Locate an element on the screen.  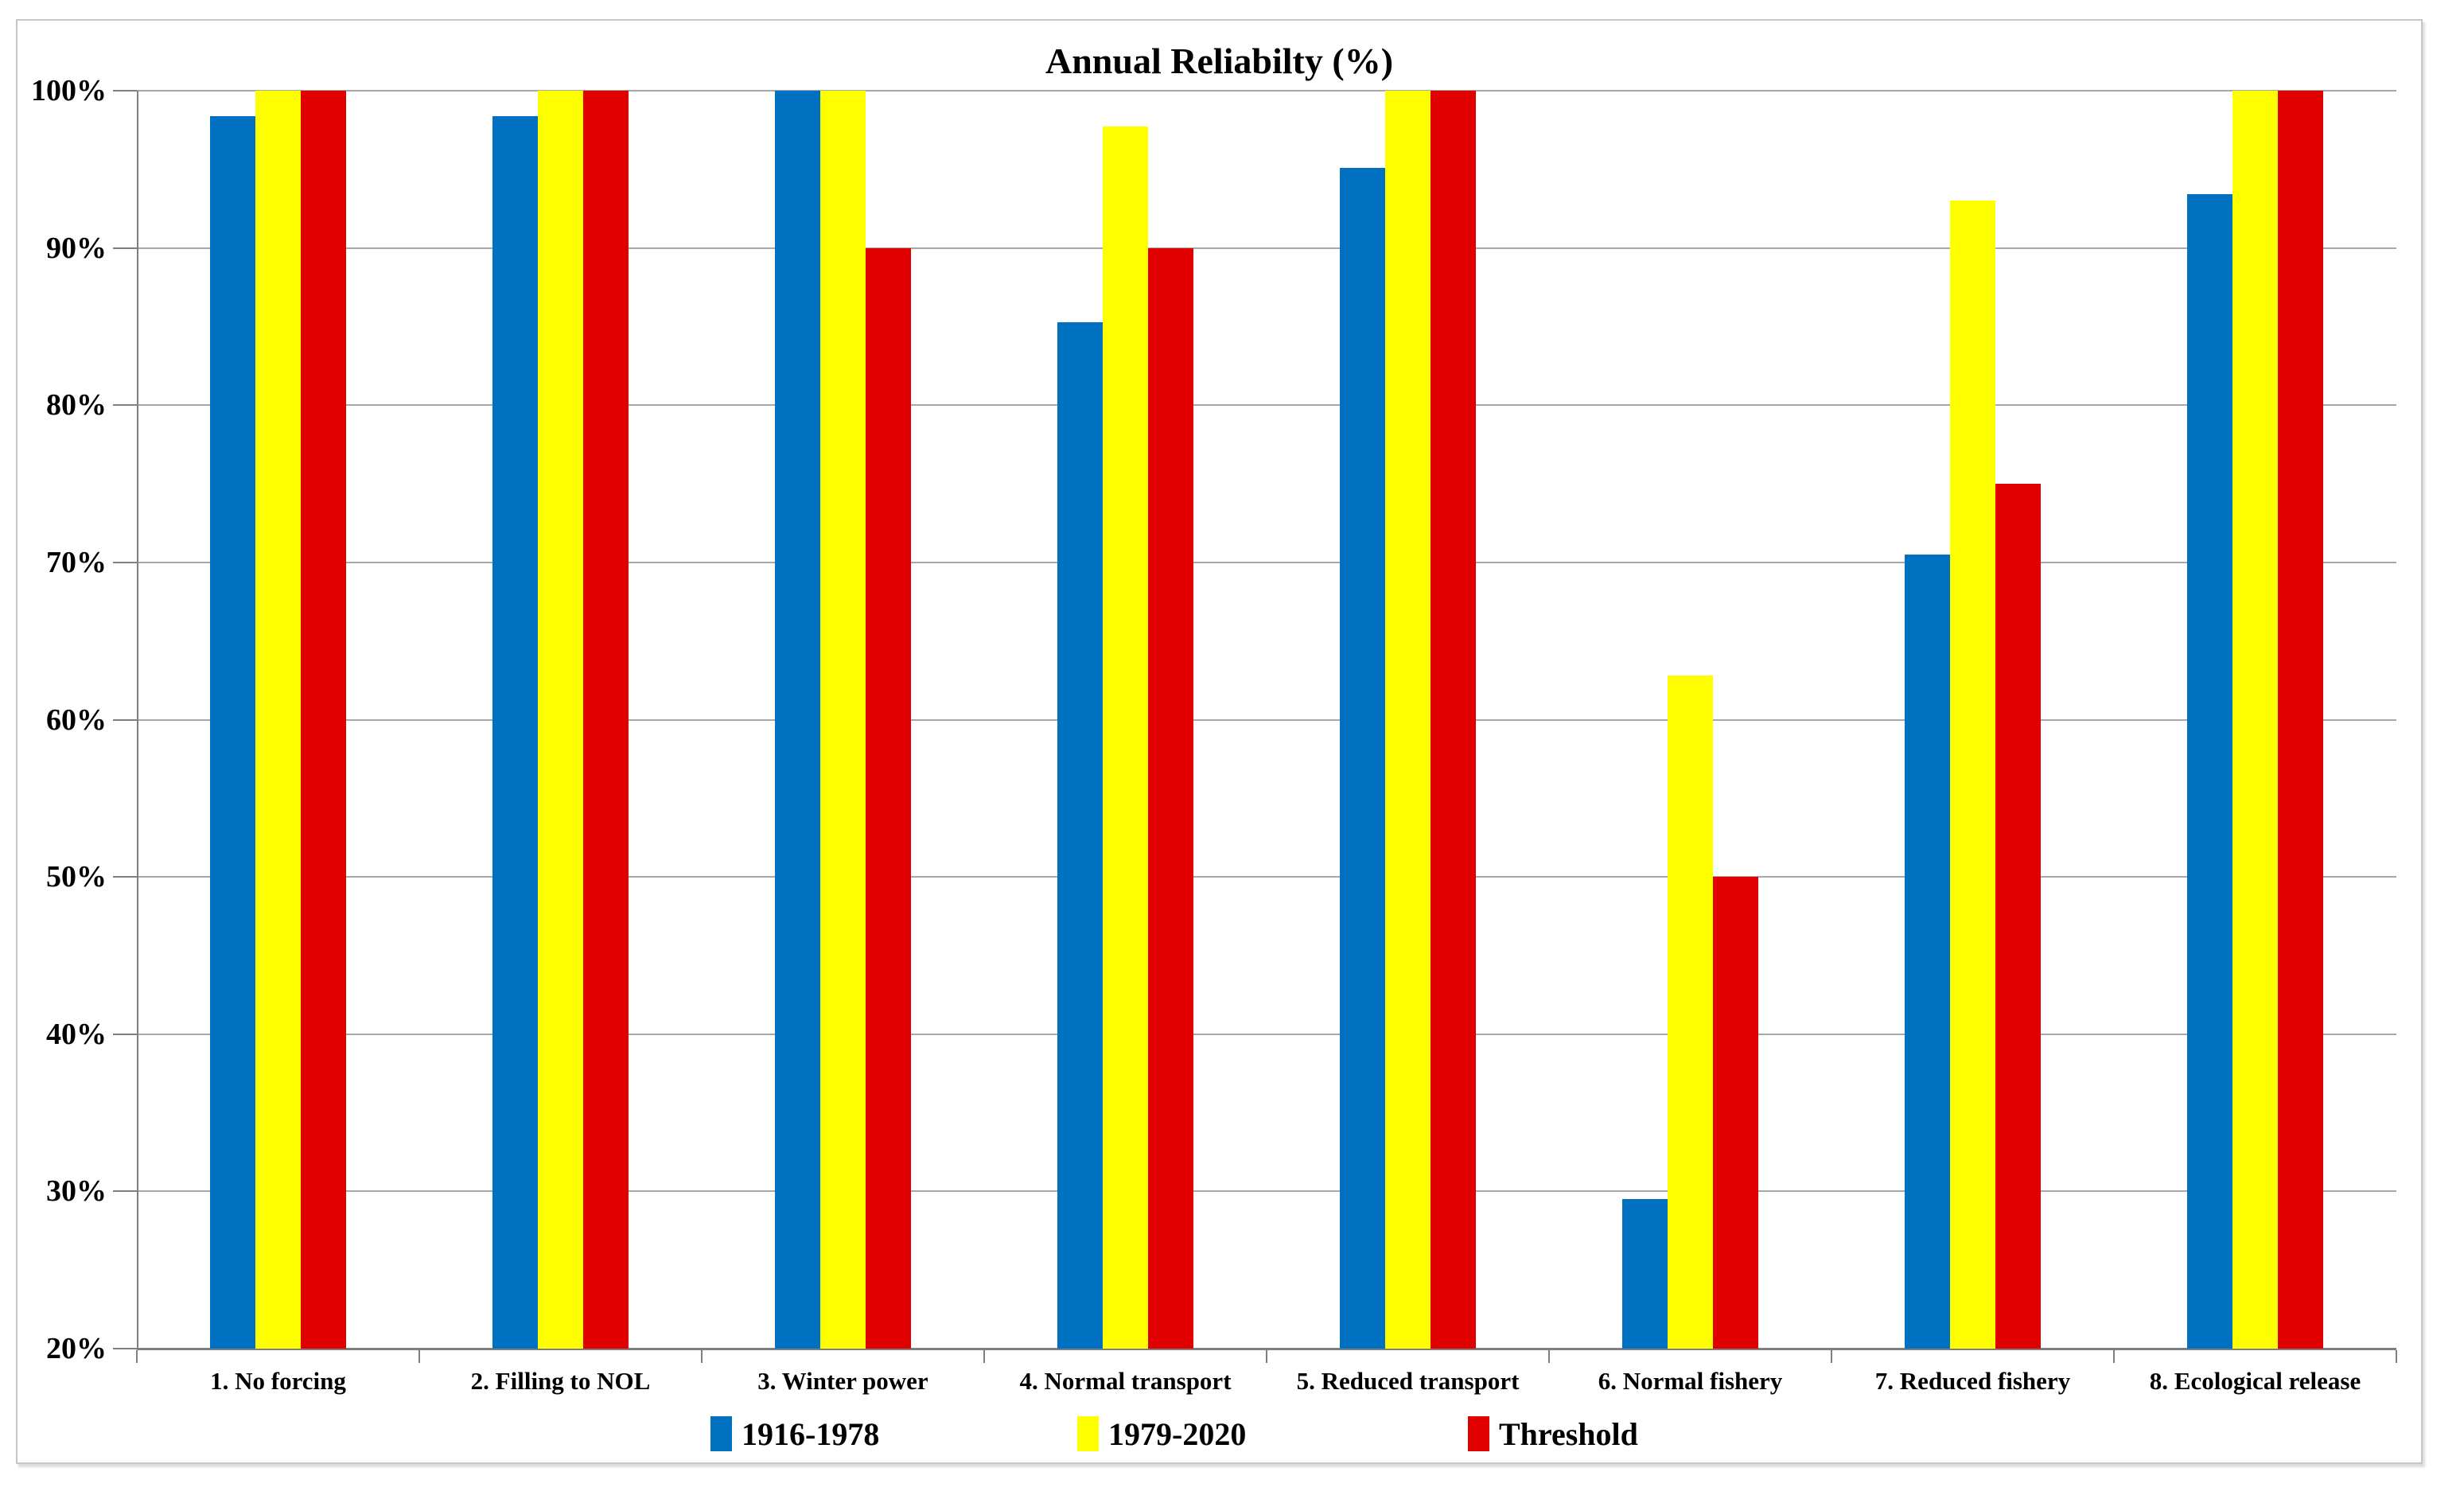
category-label: 6. Normal fishery is located at coordinates (1691, 1381).